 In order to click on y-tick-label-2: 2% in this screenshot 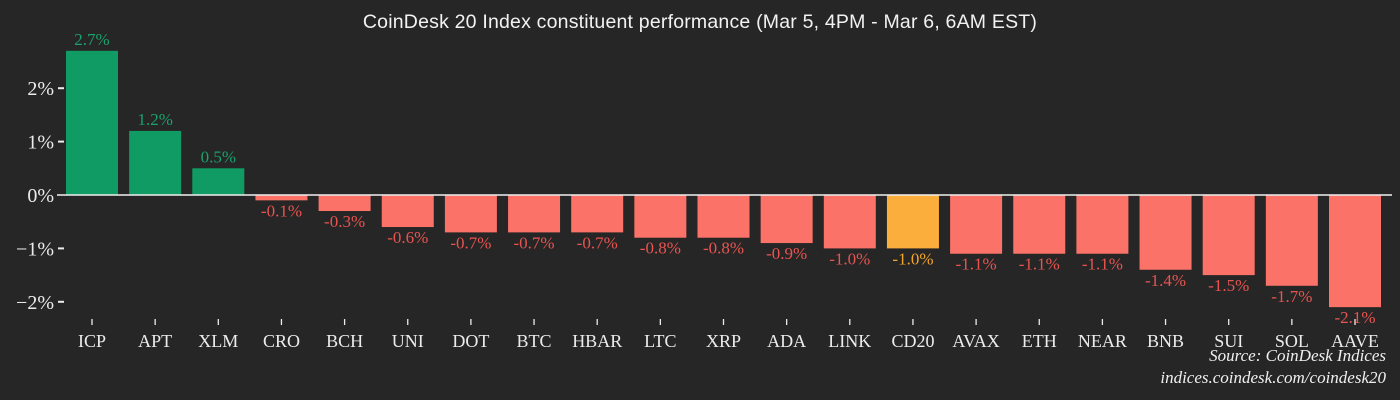, I will do `click(40, 89)`.